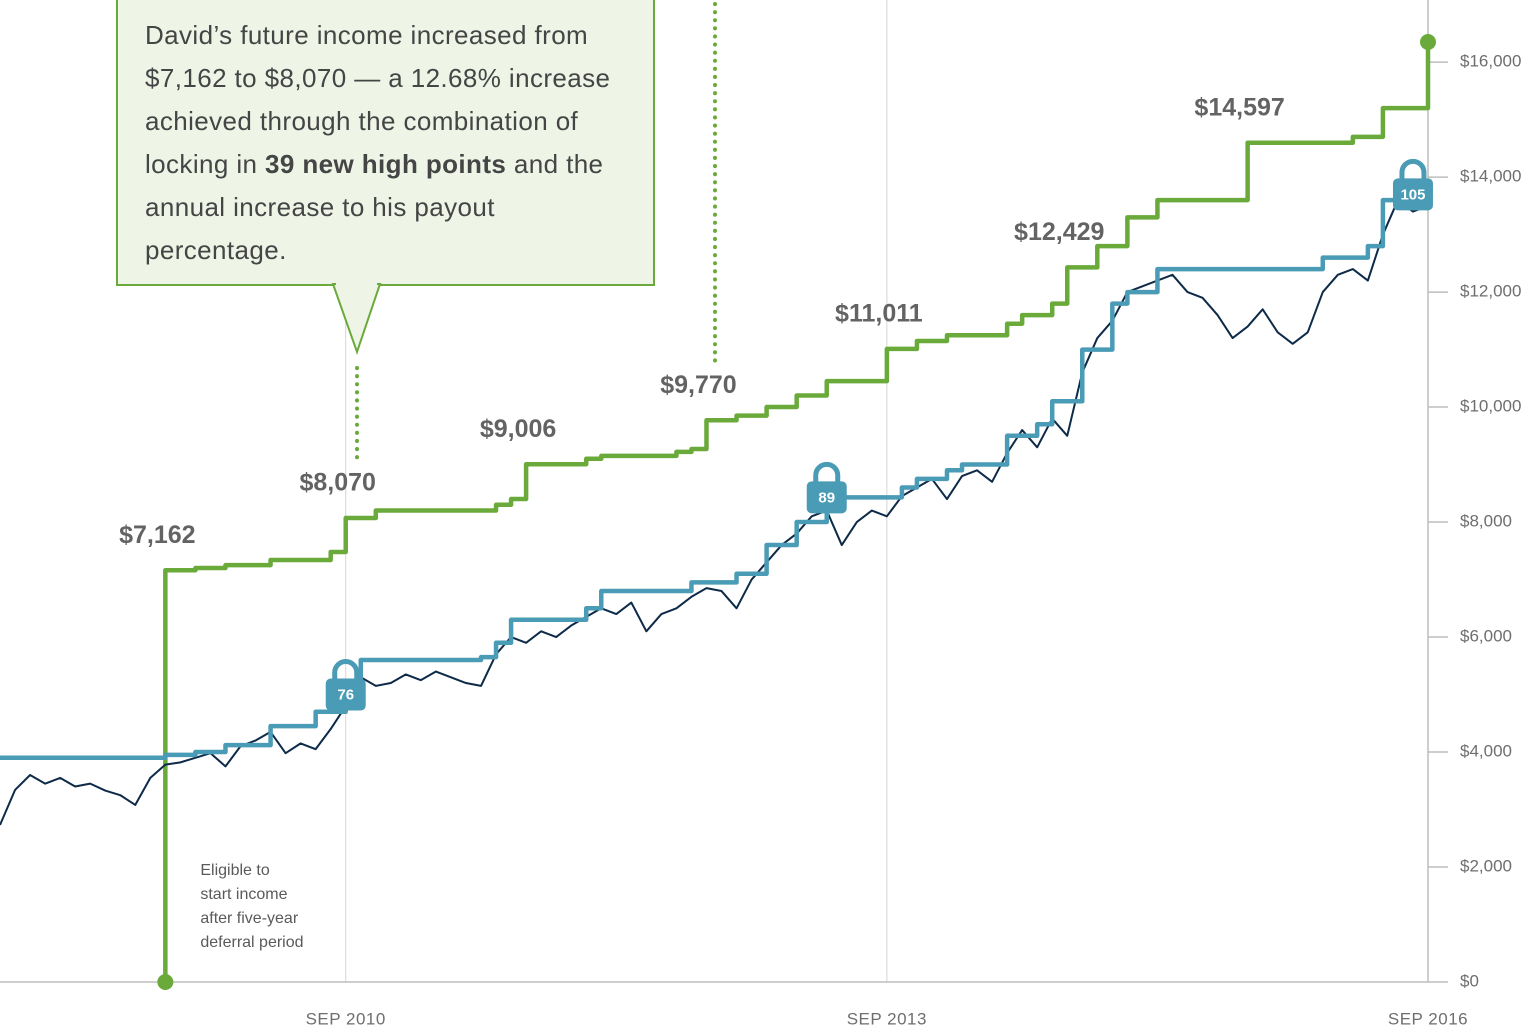 The width and height of the screenshot is (1536, 1034). Describe the element at coordinates (356, 319) in the screenshot. I see `callout-pointer` at that location.